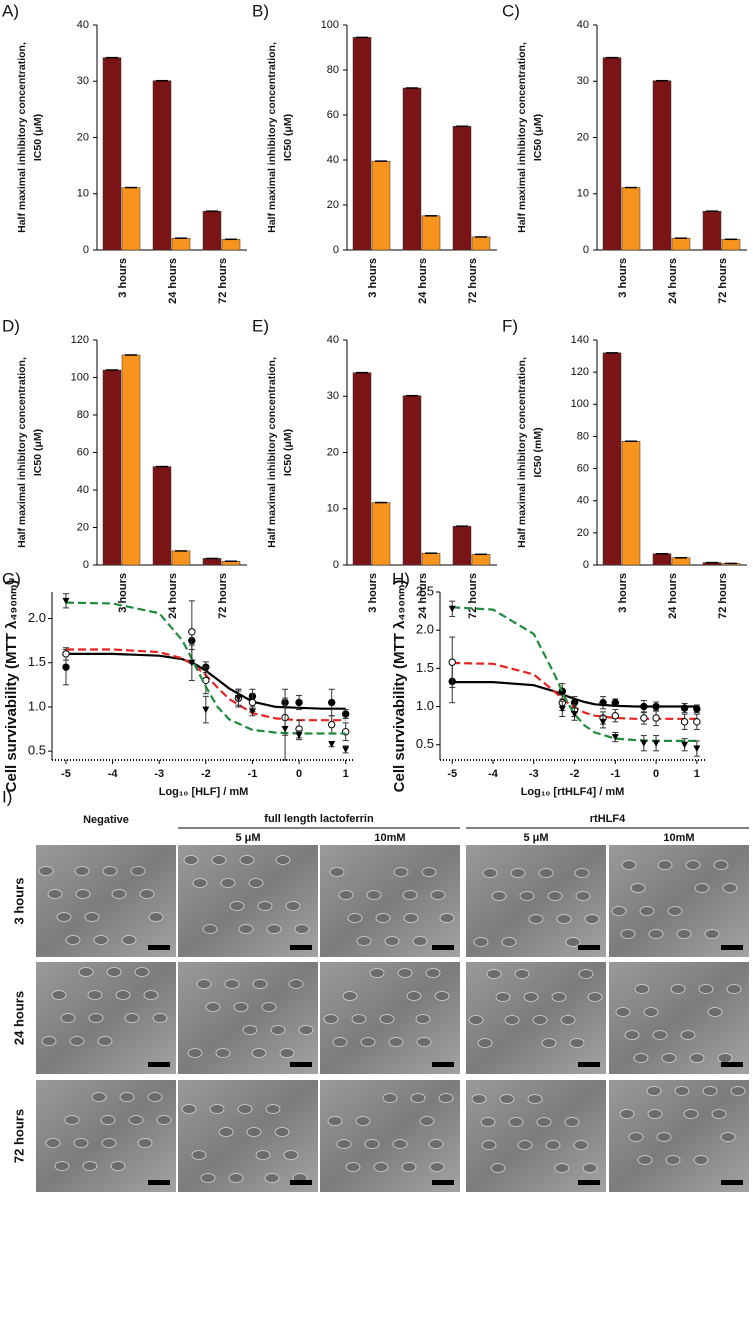  What do you see at coordinates (83, 25) in the screenshot?
I see `y-tick-label: 40` at bounding box center [83, 25].